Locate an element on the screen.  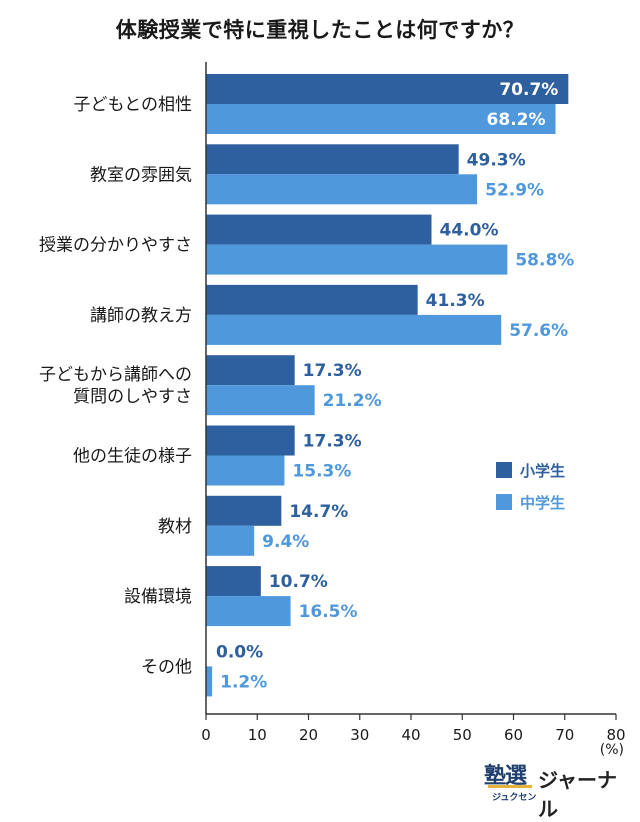
legend-label: 小学生 is located at coordinates (542, 471).